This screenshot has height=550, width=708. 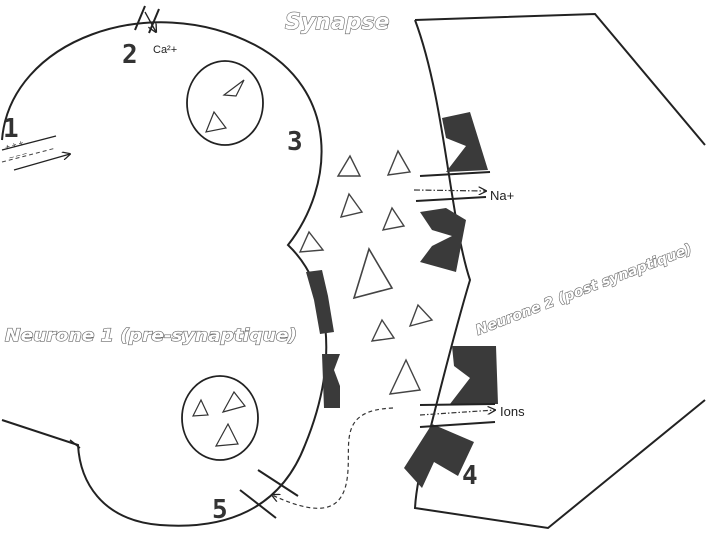 I want to click on ions-arrow, so click(x=457, y=413).